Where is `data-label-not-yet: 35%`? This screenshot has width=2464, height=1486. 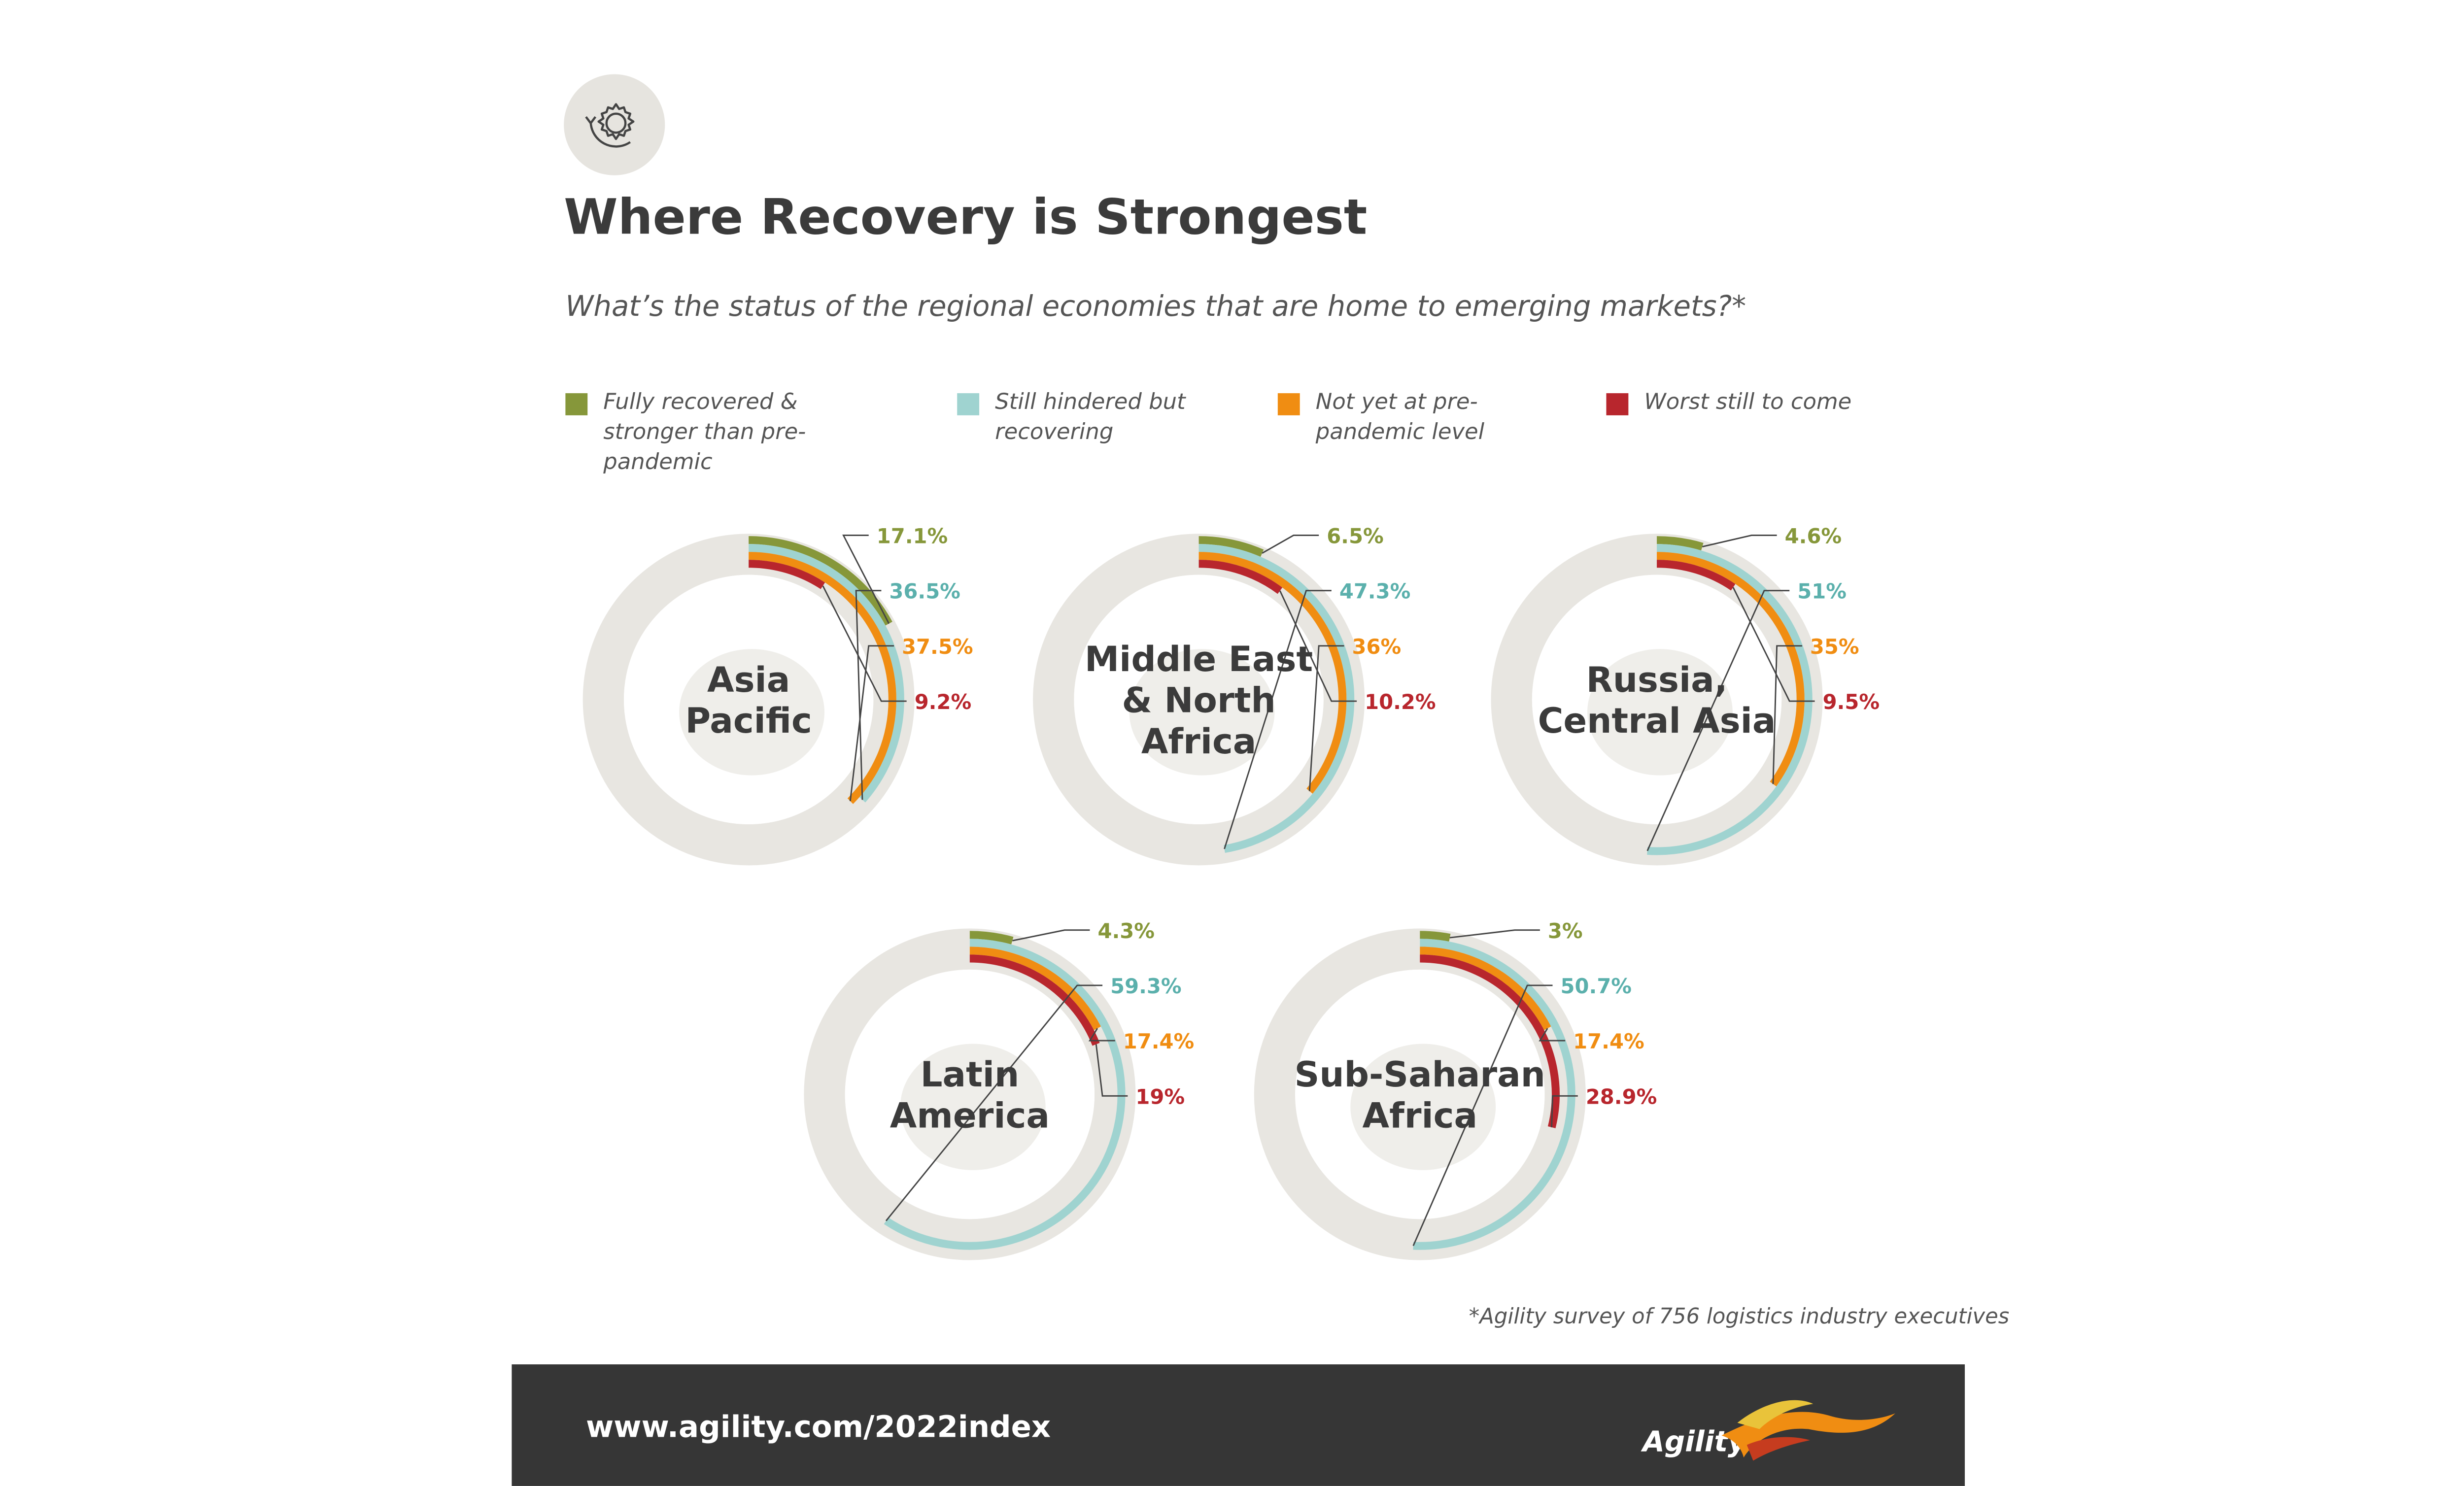 data-label-not-yet: 35% is located at coordinates (1834, 647).